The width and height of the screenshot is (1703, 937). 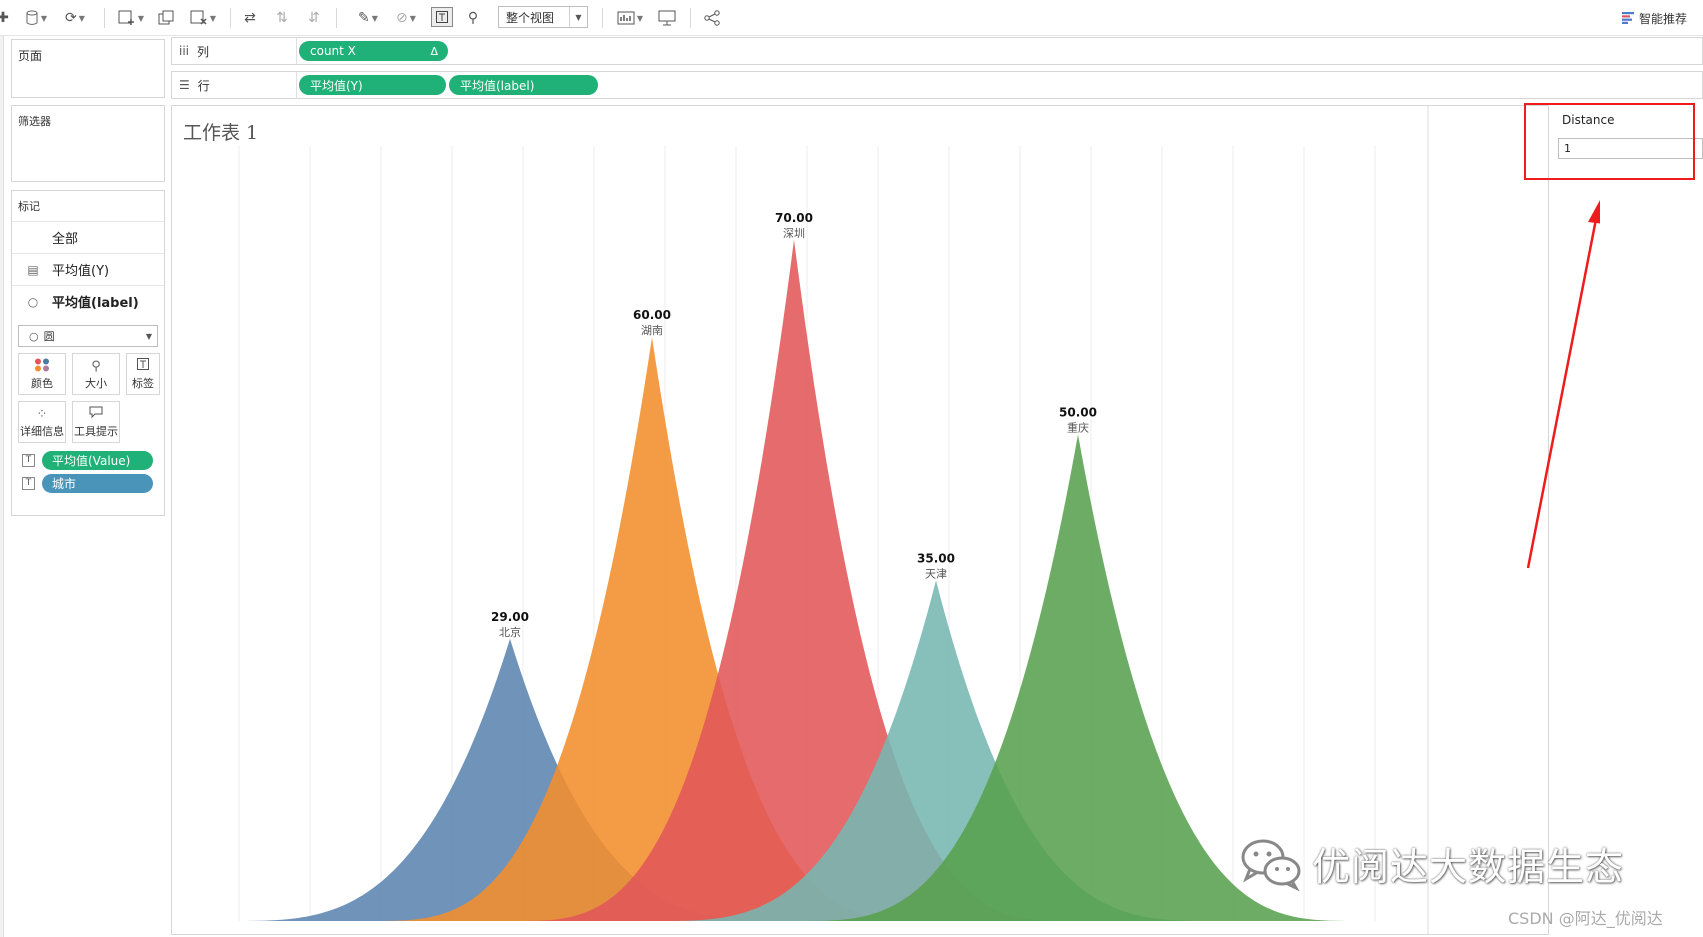 I want to click on presentation-icon, so click(x=667, y=18).